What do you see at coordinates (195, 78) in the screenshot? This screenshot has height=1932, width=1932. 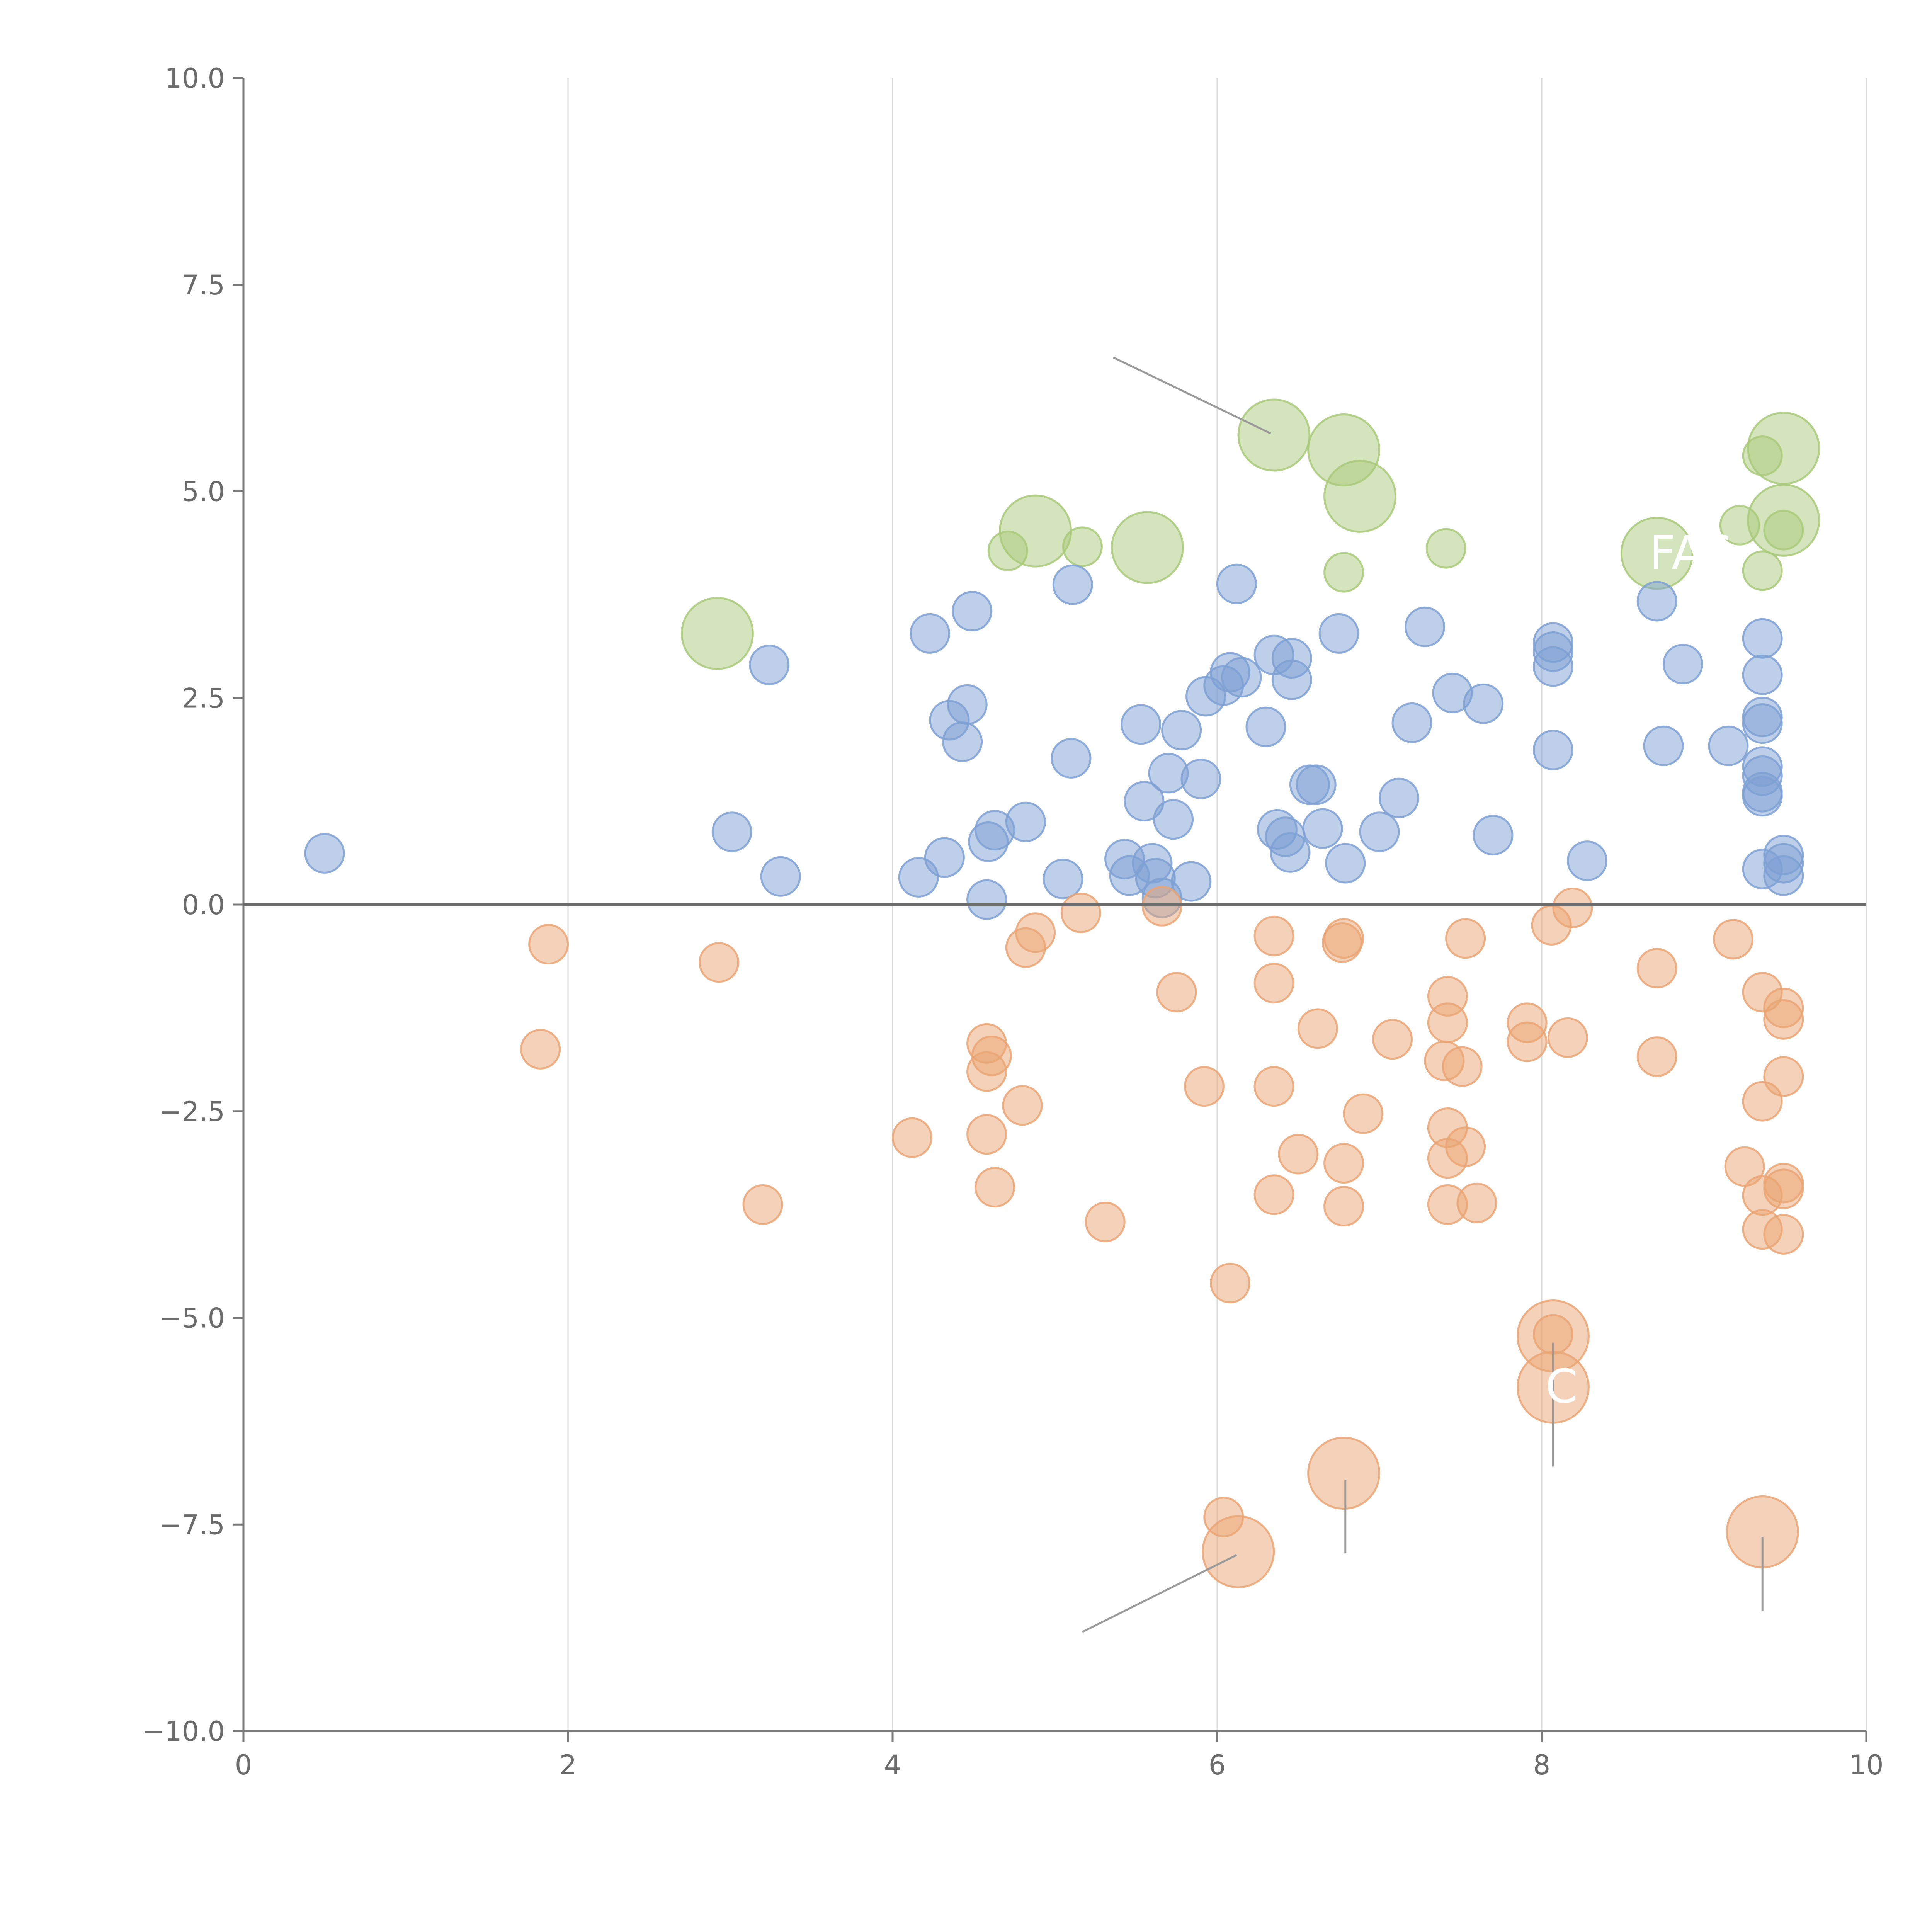 I see `y-tick-label: 10.0` at bounding box center [195, 78].